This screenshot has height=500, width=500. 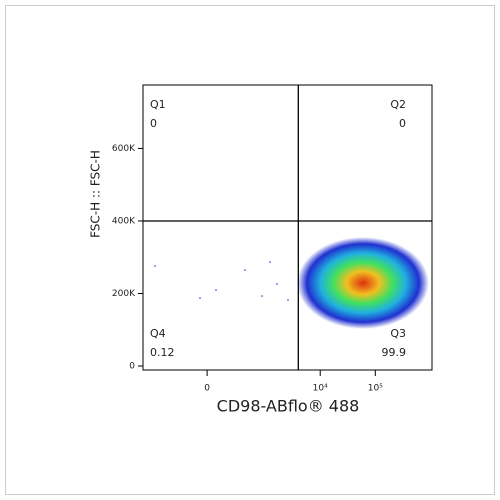 I want to click on quadrant-name: Q4, so click(x=158, y=333).